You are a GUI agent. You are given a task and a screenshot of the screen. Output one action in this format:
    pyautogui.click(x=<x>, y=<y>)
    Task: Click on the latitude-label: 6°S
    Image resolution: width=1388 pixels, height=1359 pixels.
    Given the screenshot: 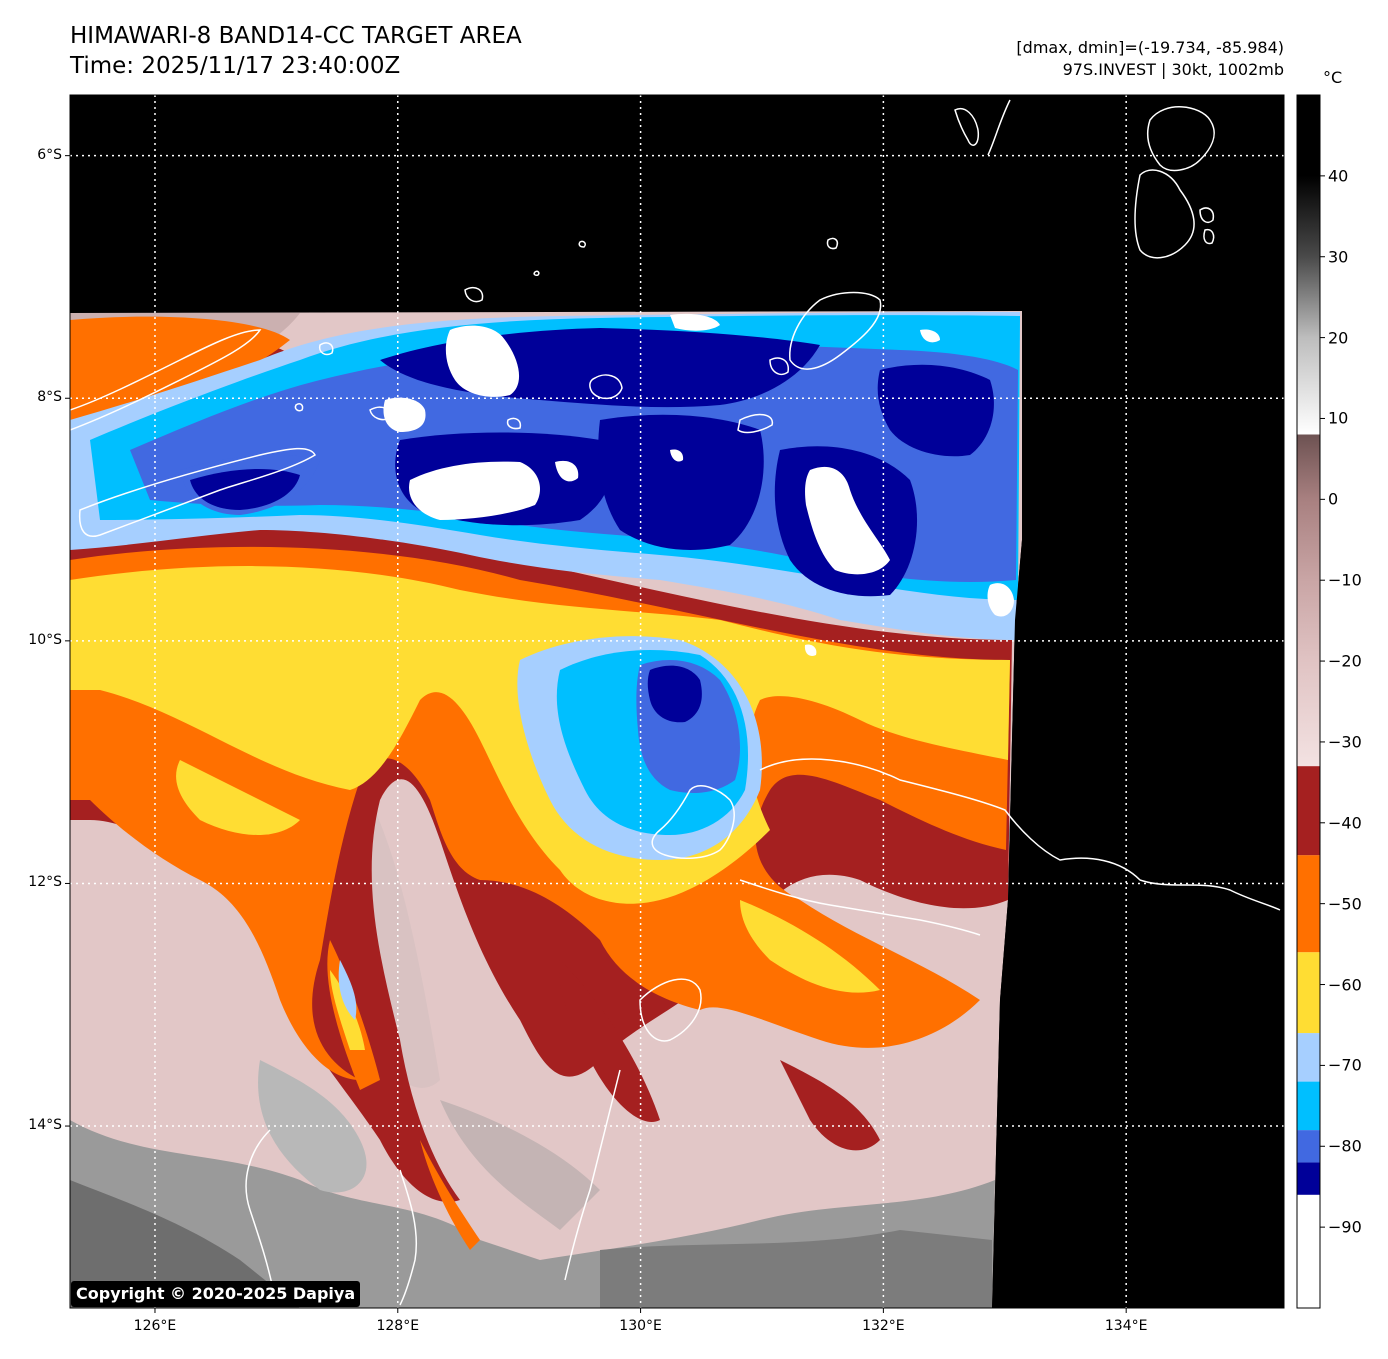 What is the action you would take?
    pyautogui.click(x=49, y=154)
    